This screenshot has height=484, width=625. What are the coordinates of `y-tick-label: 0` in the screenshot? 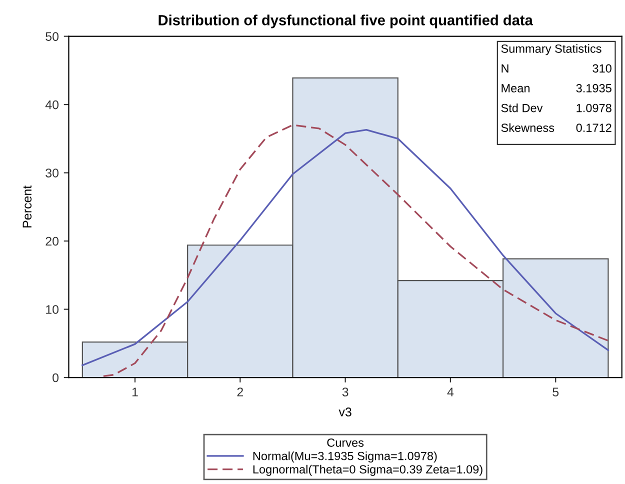 It's located at (55, 377).